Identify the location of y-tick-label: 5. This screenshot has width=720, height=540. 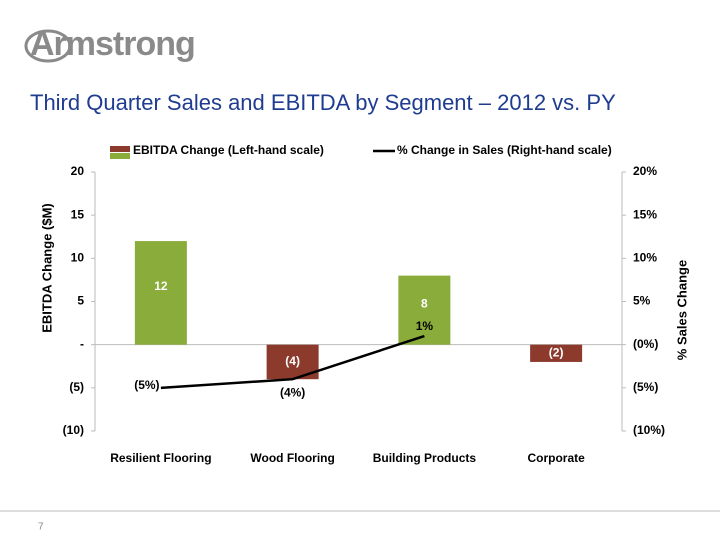
(80, 301).